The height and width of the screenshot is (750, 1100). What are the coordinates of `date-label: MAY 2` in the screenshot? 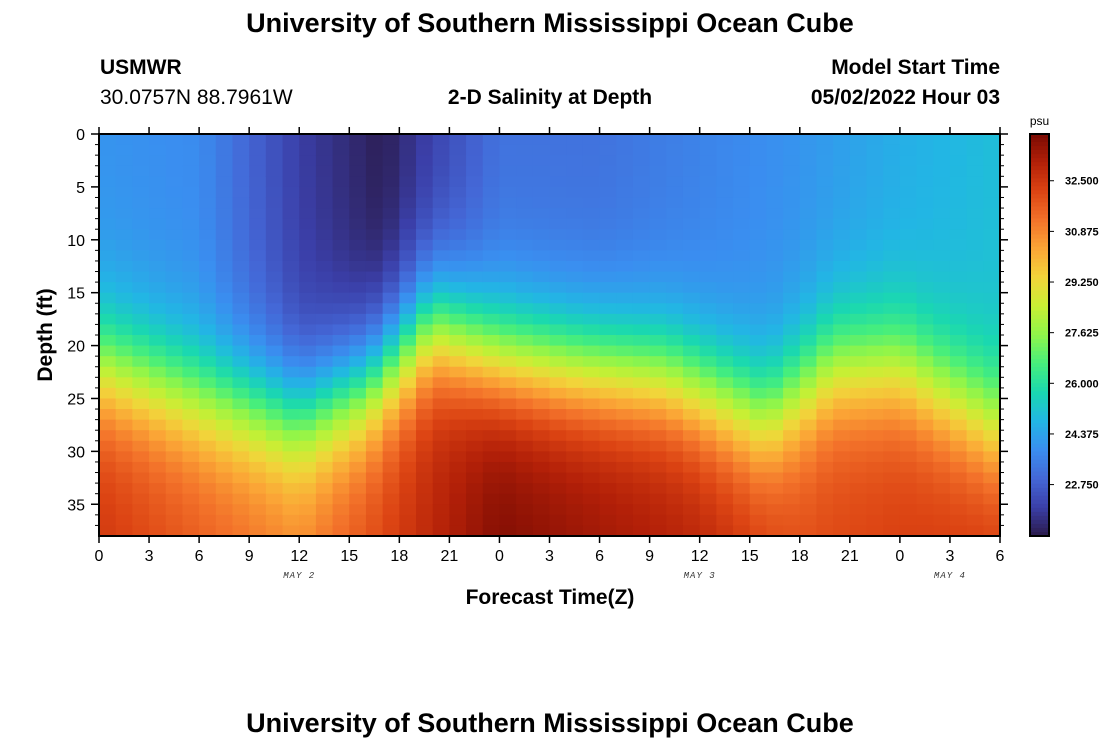 It's located at (299, 576).